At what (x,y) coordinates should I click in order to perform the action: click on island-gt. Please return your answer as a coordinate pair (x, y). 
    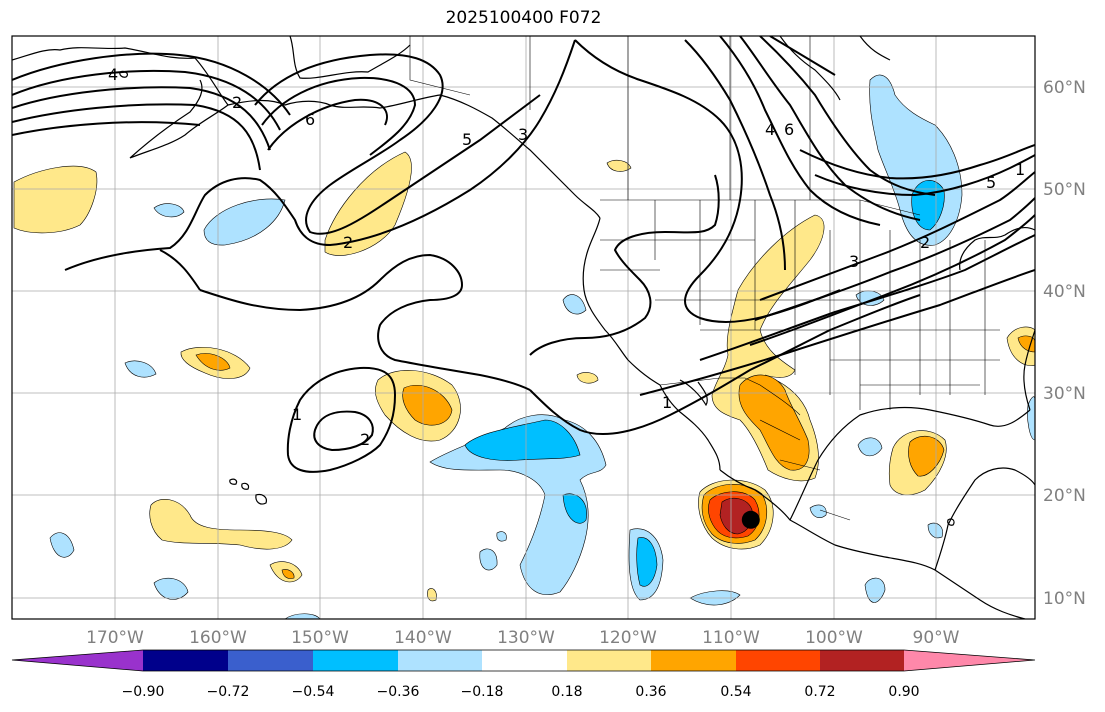
    Looking at the image, I should click on (951, 522).